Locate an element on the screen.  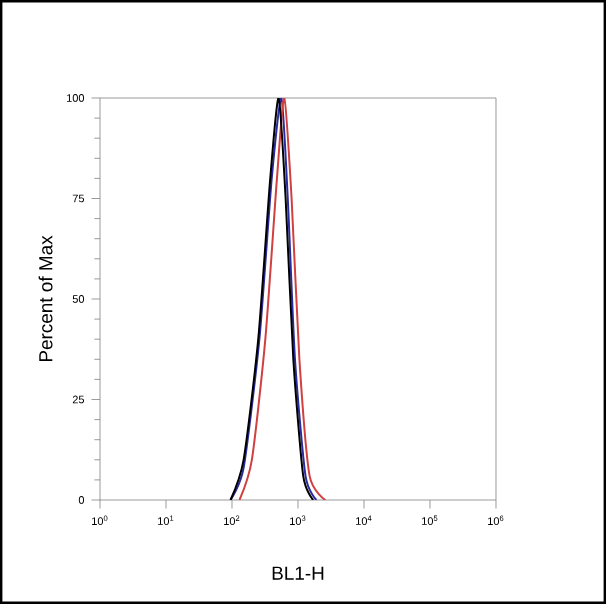
x-axis-title: BL1-H is located at coordinates (298, 573).